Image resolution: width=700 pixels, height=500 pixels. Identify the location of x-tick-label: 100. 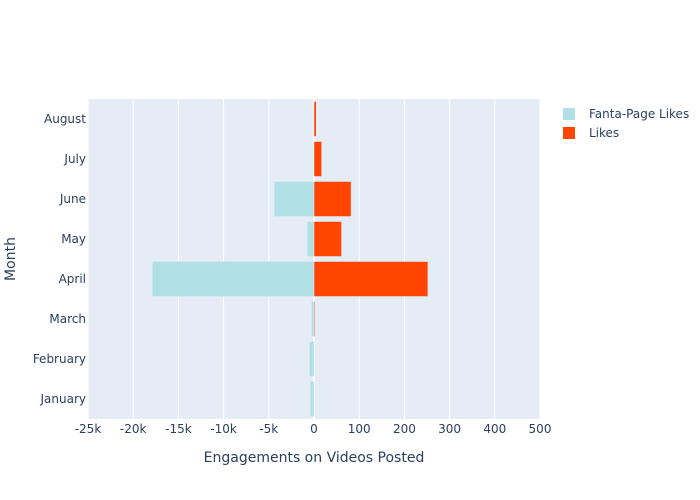
(359, 429).